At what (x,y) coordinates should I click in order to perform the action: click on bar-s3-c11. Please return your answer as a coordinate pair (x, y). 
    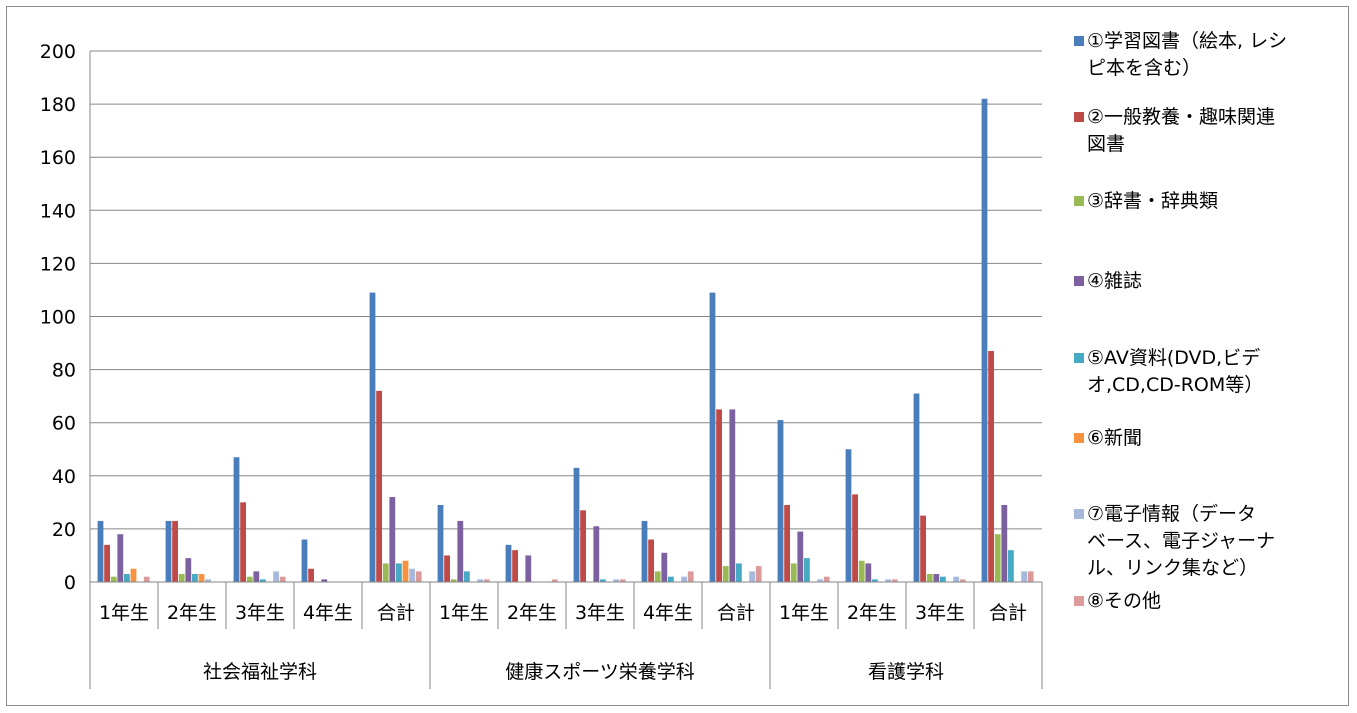
    Looking at the image, I should click on (793, 572).